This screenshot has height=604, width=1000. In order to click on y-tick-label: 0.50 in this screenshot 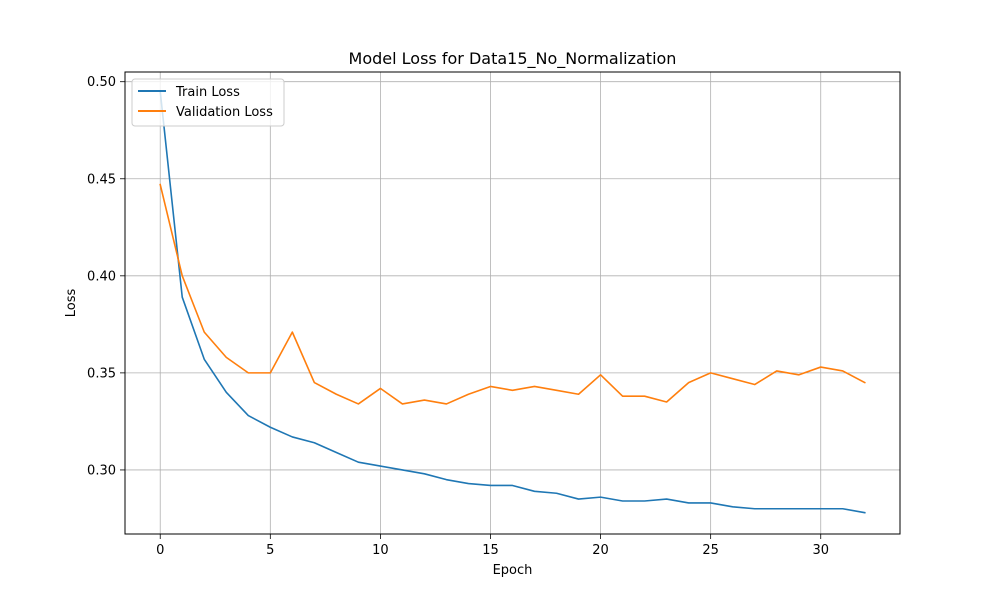, I will do `click(101, 82)`.